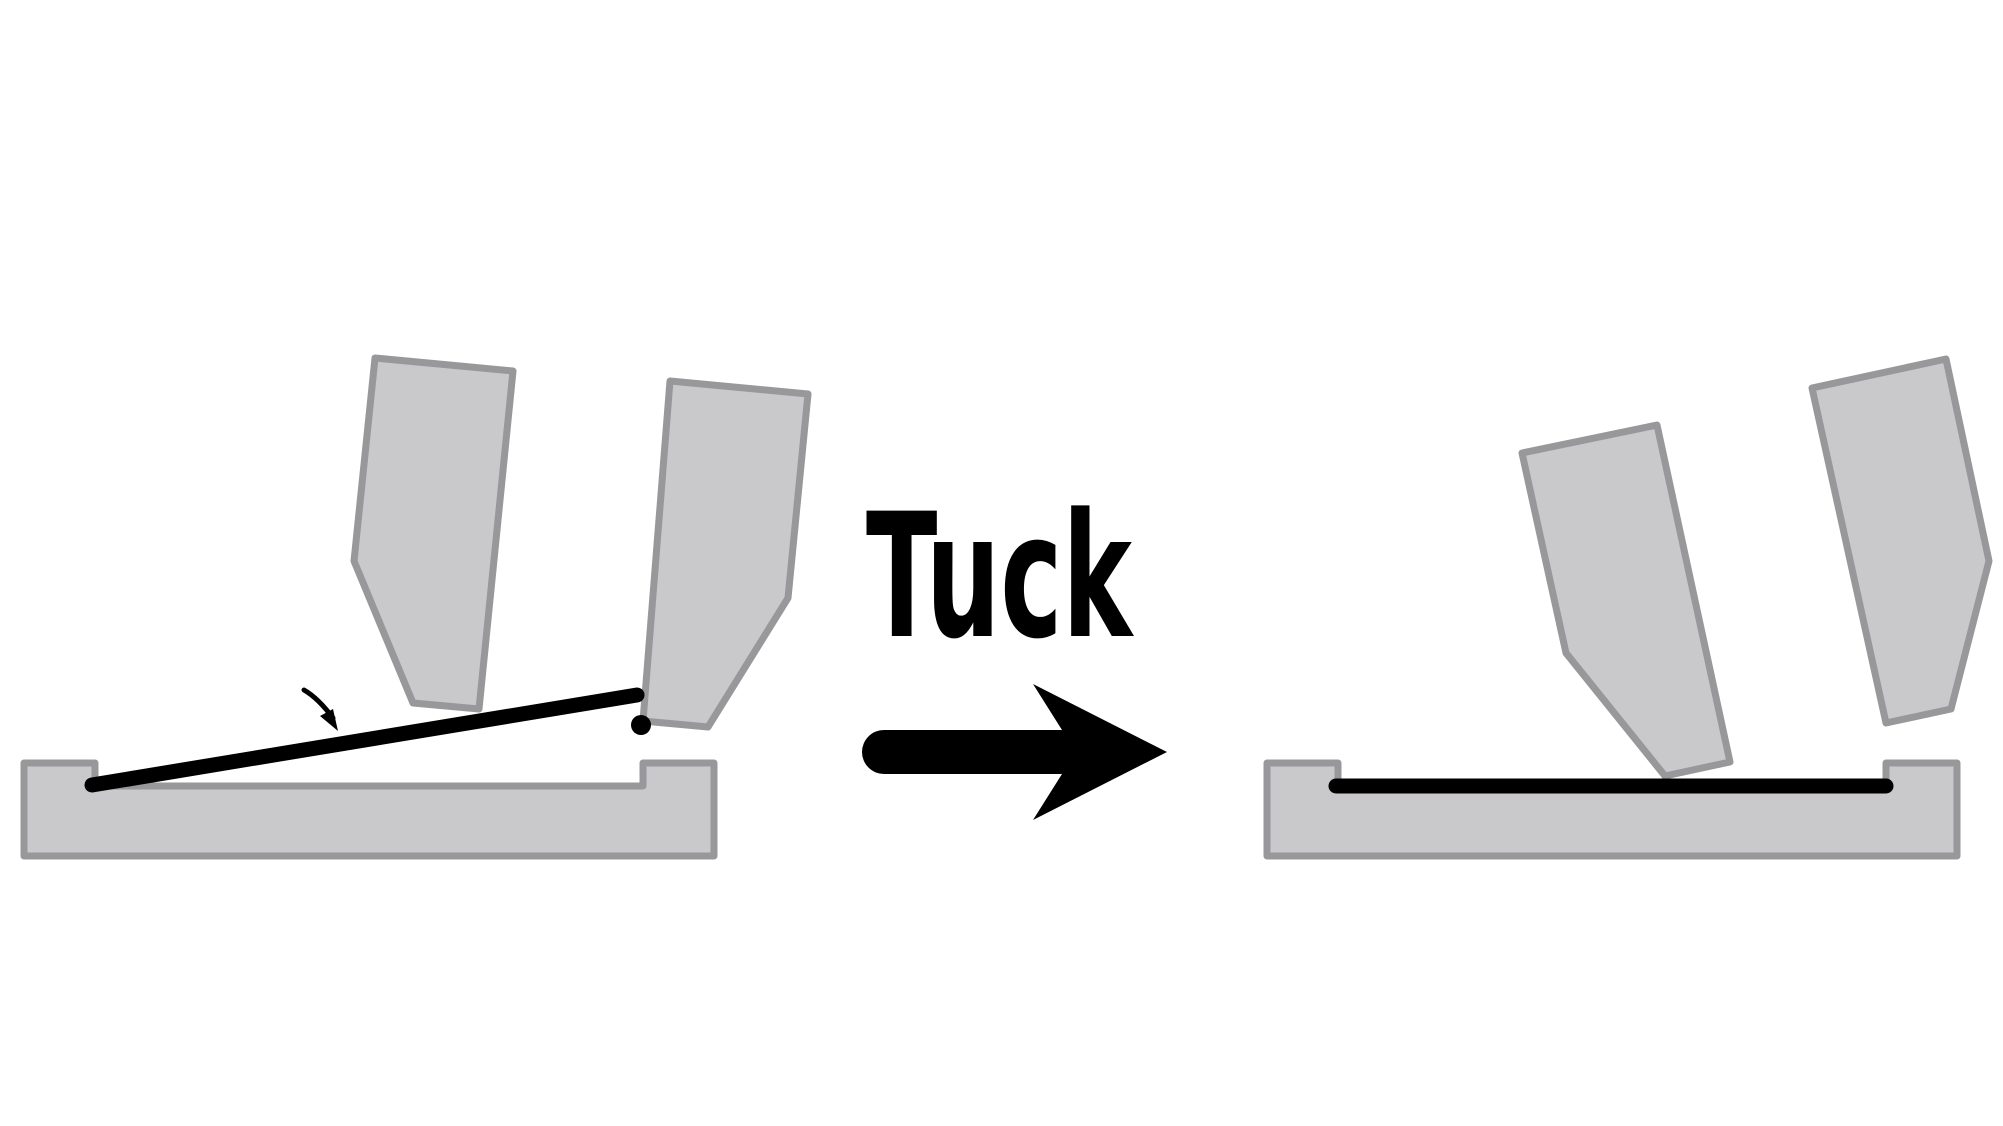 The image size is (2003, 1126). Describe the element at coordinates (364, 740) in the screenshot. I see `tilted-cable` at that location.